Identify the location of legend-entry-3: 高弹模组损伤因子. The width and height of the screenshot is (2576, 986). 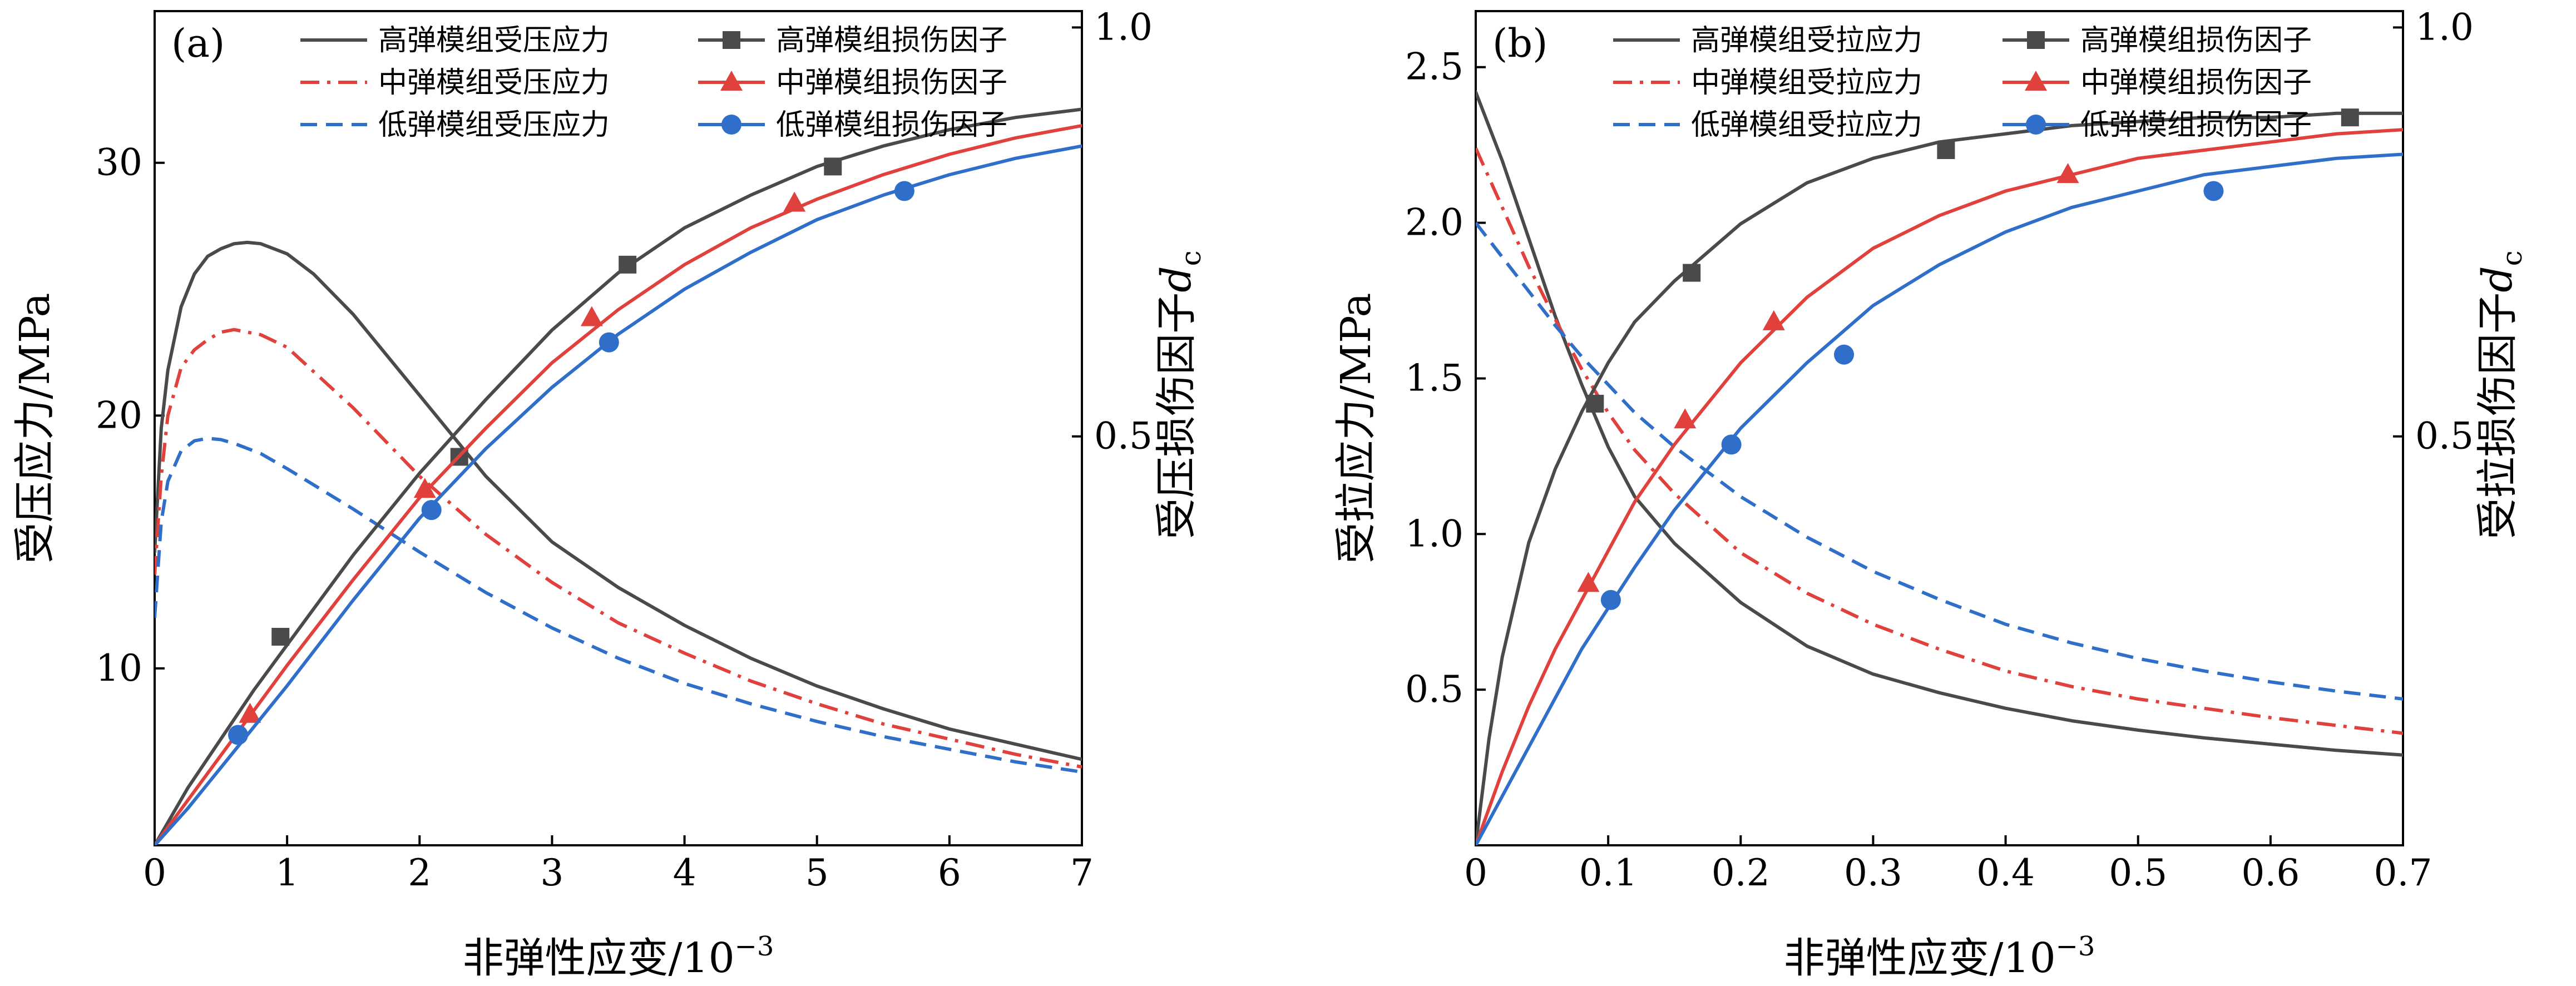
(2196, 40).